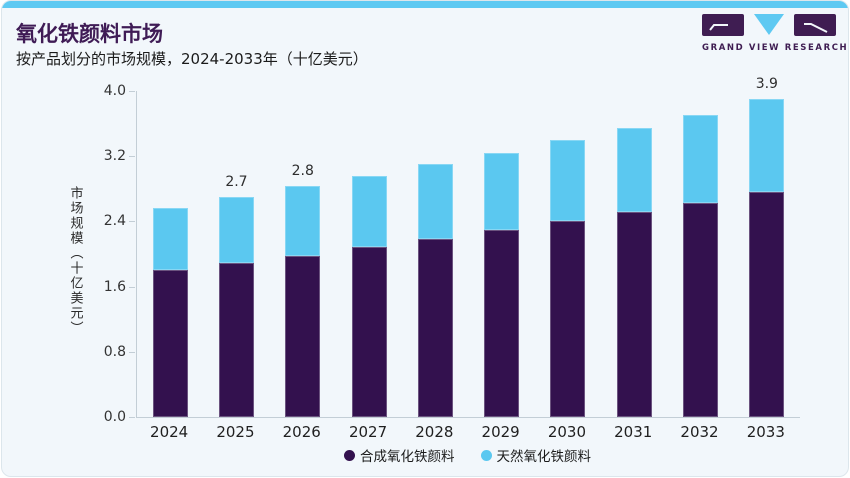 This screenshot has height=478, width=850. Describe the element at coordinates (235, 432) in the screenshot. I see `x-tick-label: 2025` at that location.